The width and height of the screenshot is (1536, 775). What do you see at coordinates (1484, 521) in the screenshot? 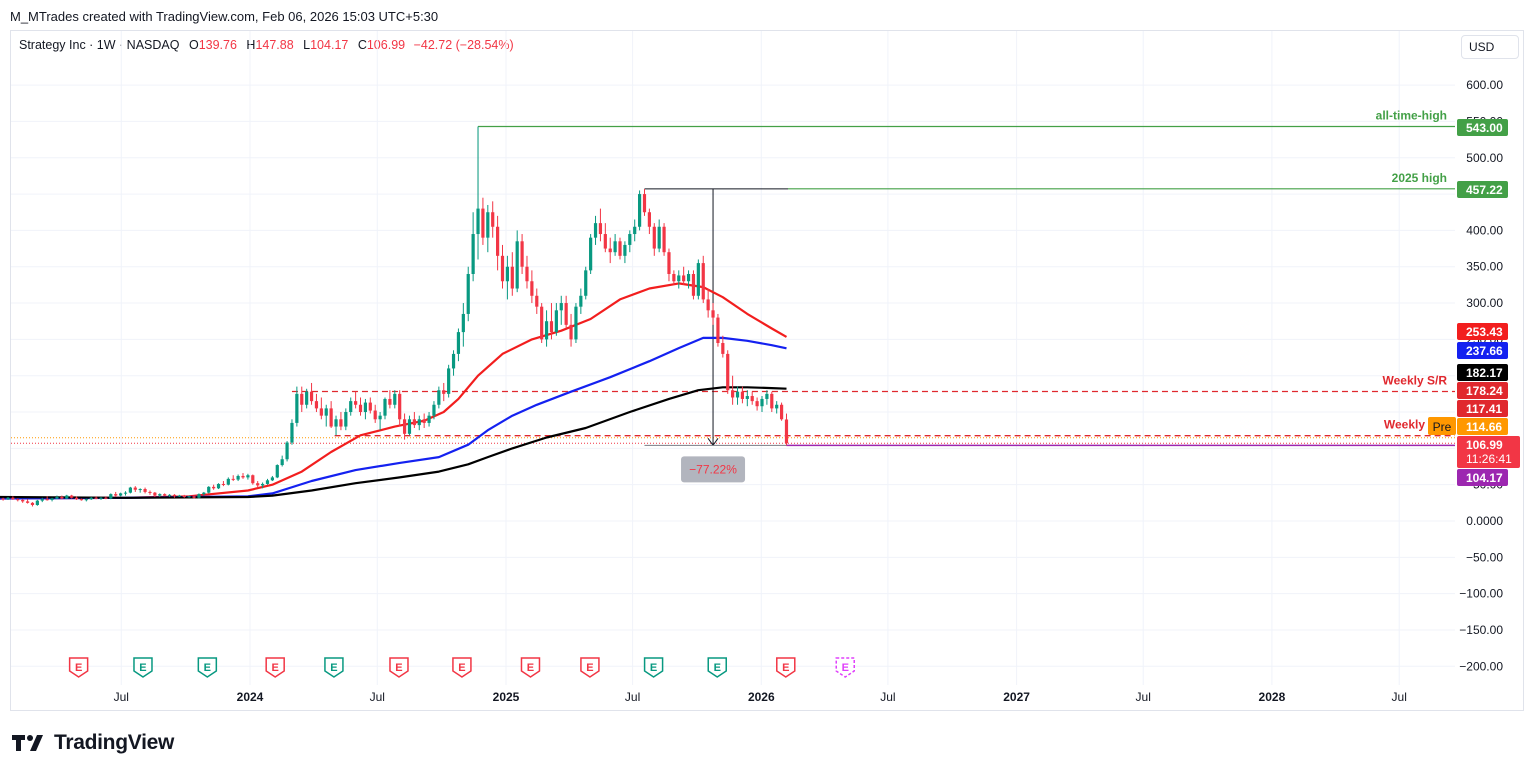
I see `y-tick-label: 0.0000` at bounding box center [1484, 521].